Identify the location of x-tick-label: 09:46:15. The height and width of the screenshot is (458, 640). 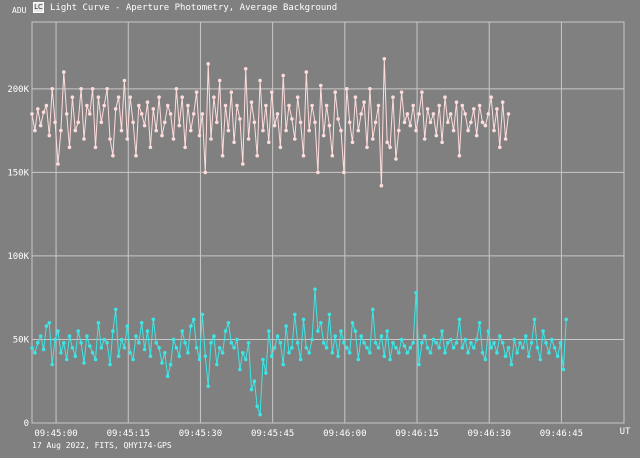
(416, 434).